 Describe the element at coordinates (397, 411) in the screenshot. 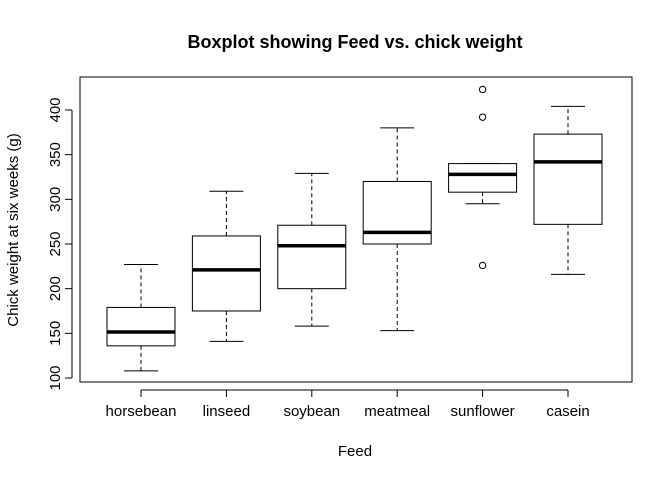

I see `x-tick-label: meatmeal` at that location.